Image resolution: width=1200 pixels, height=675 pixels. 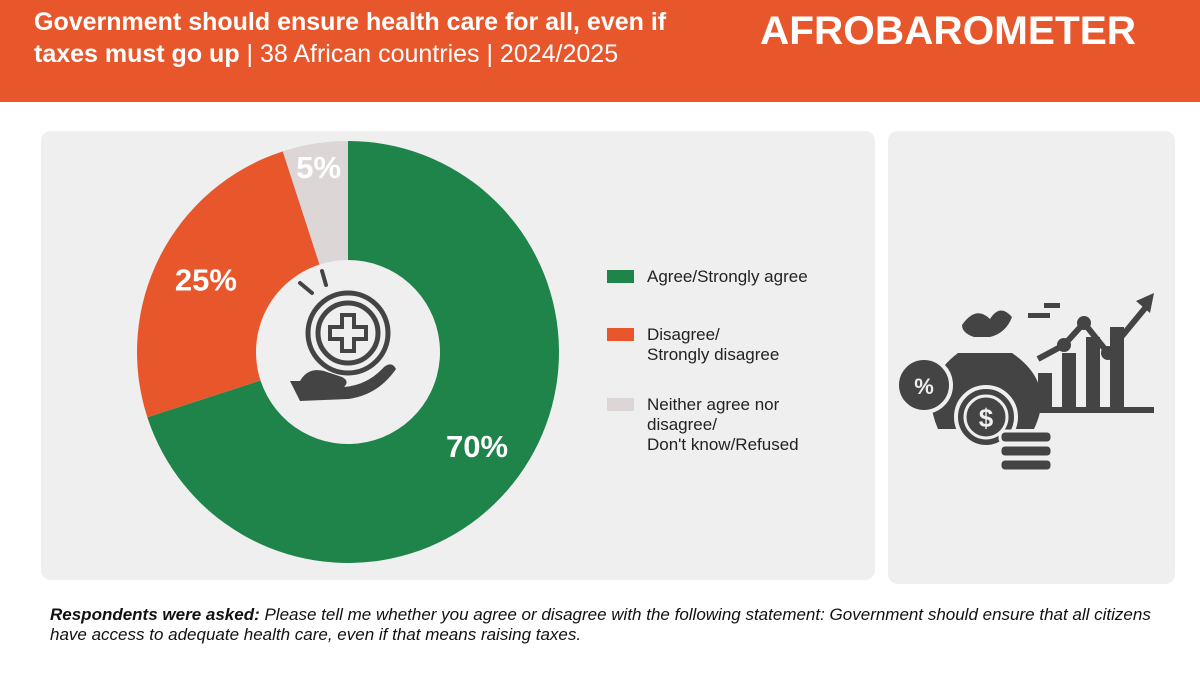 I want to click on legend-label-agree: Agree/Strongly agree, so click(x=727, y=276).